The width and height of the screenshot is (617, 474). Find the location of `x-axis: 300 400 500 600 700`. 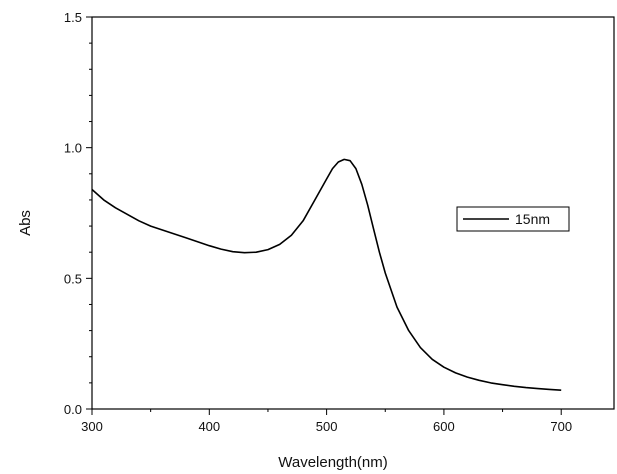

x-axis: 300 400 500 600 700 is located at coordinates (326, 421).